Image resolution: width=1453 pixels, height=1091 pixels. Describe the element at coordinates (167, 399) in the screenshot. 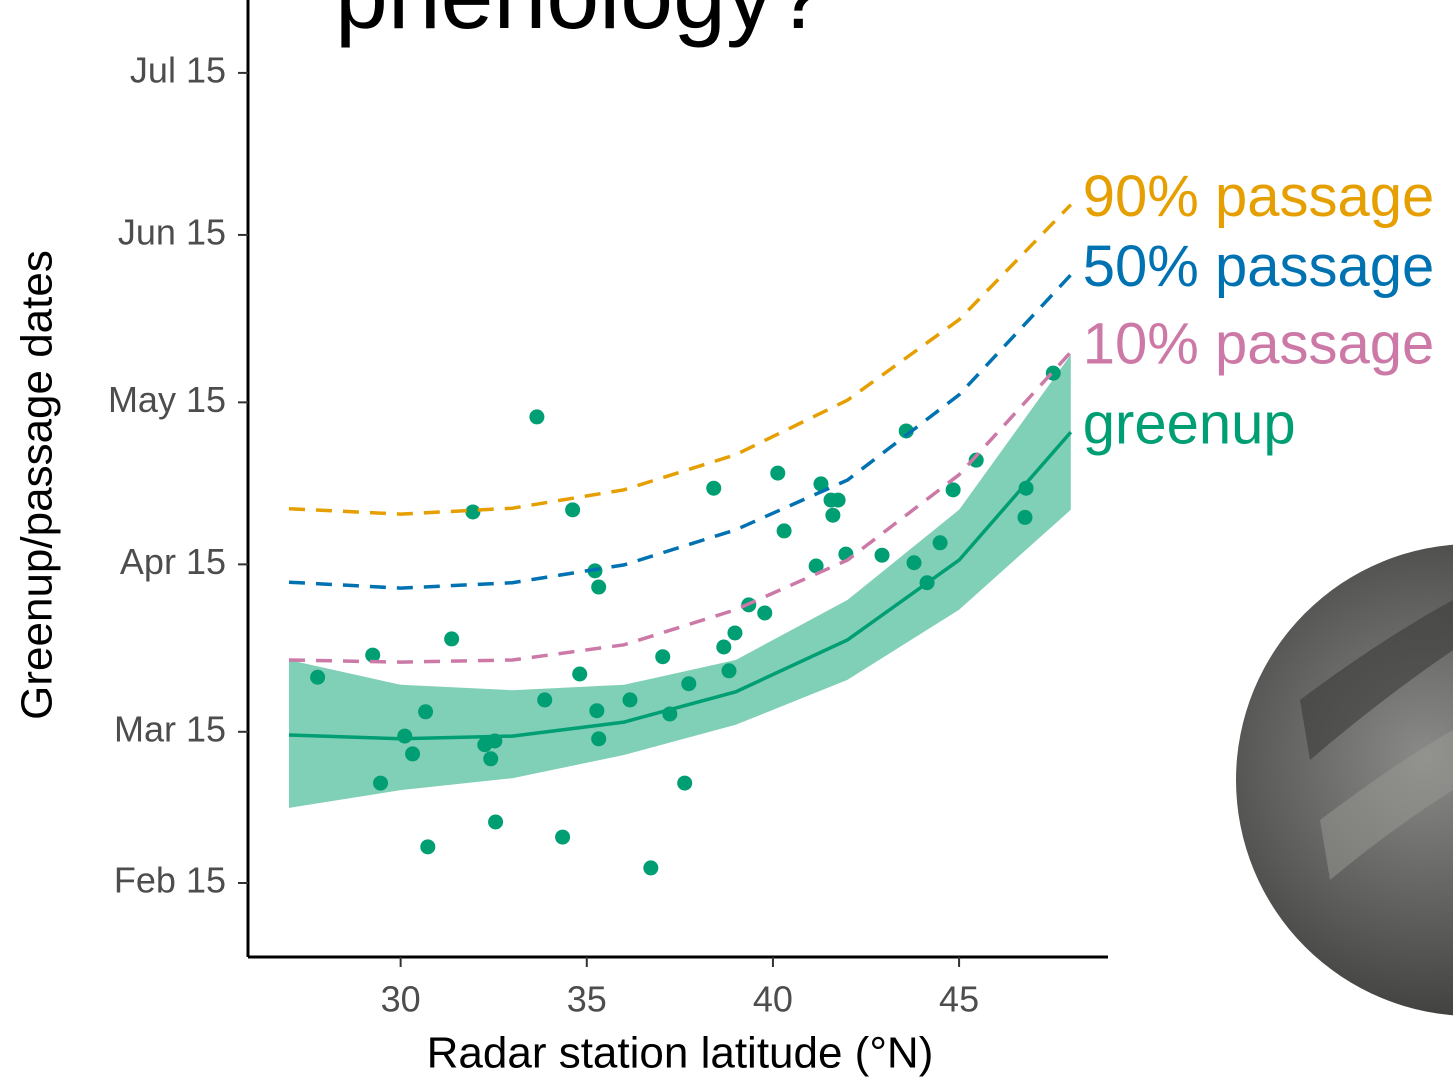

I see `y-tick-label: May 15` at that location.